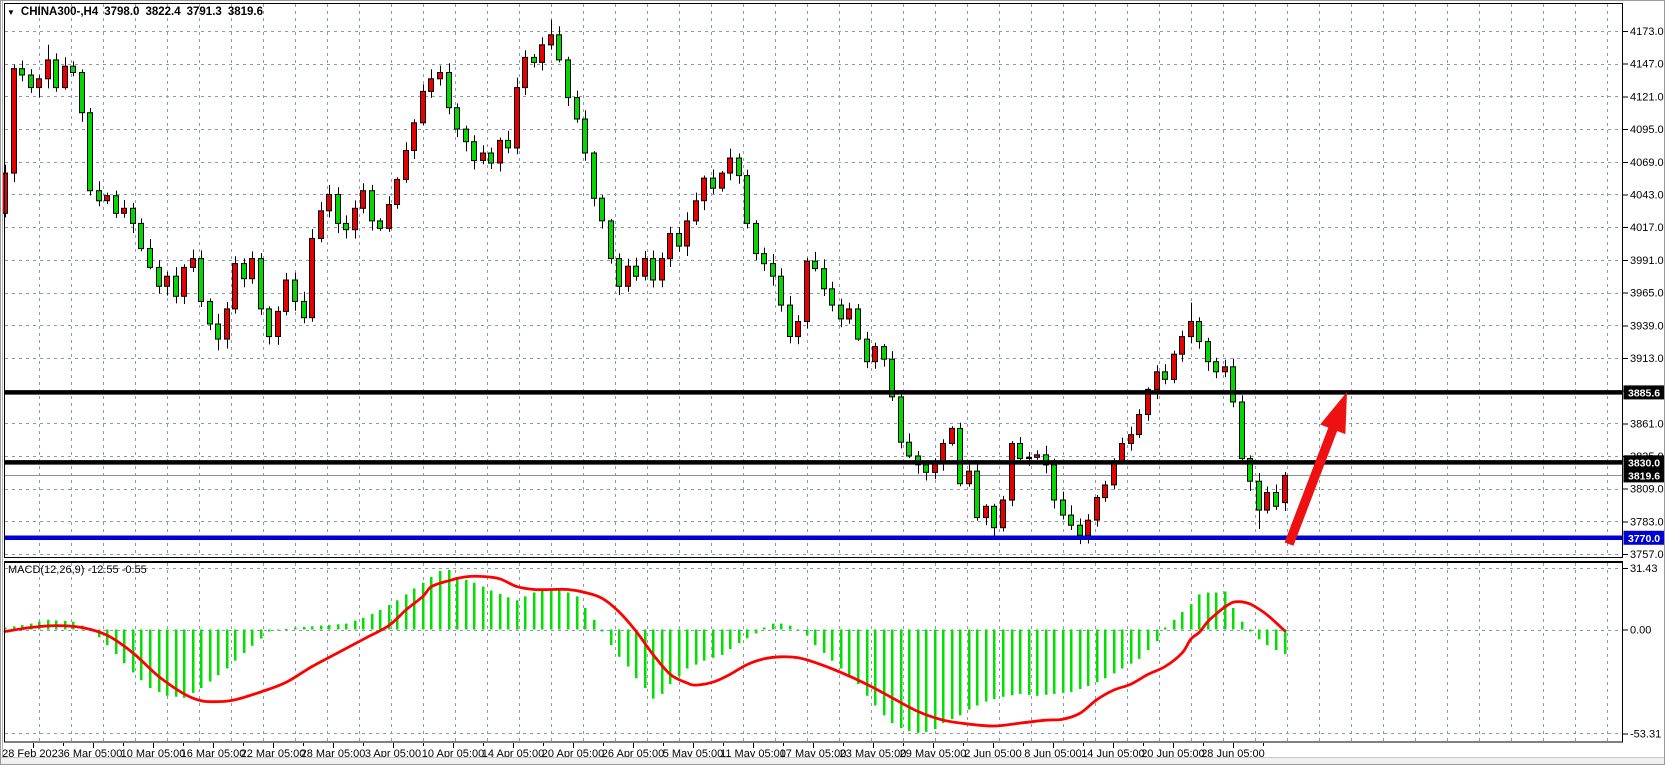 Image resolution: width=1665 pixels, height=765 pixels. I want to click on trend-arrow, so click(1315, 468).